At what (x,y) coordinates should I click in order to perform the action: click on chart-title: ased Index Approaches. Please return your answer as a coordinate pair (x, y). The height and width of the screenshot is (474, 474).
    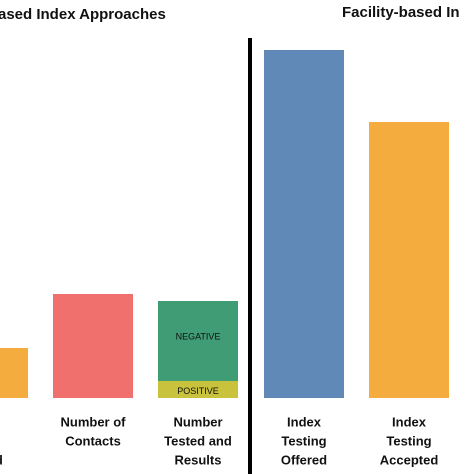
    Looking at the image, I should click on (83, 14).